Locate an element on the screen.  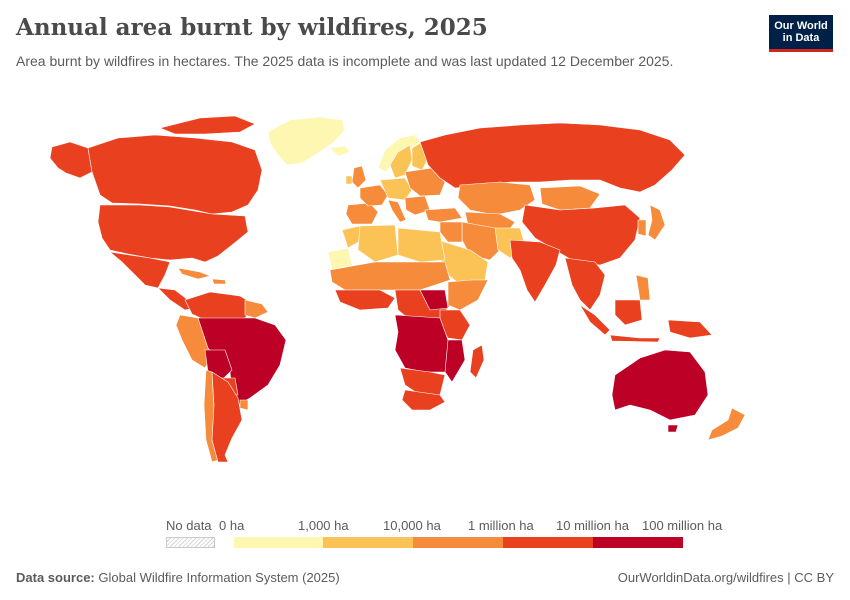
region-china is located at coordinates (581, 235).